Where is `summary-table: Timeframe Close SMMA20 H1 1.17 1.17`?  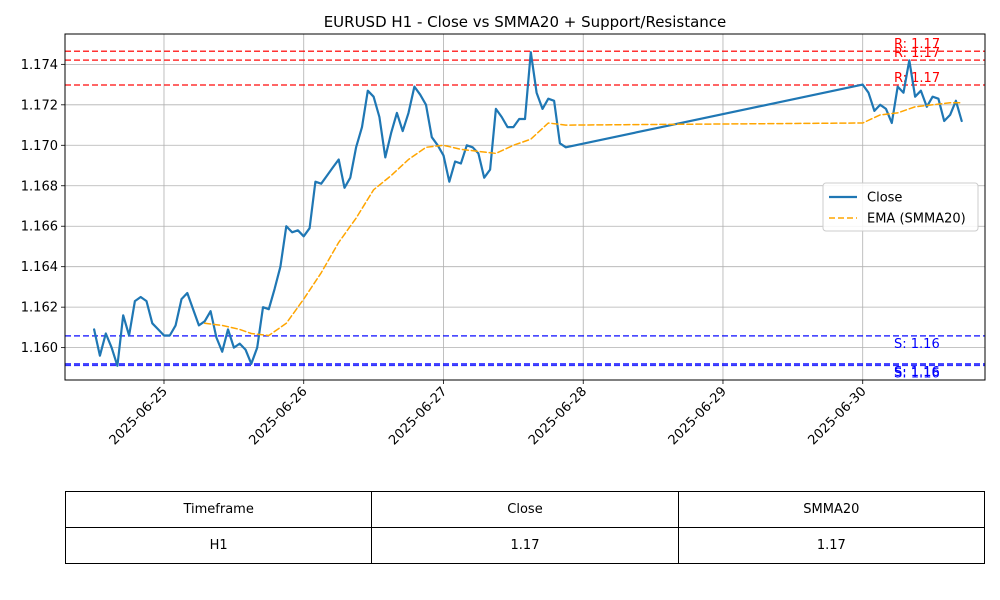 summary-table: Timeframe Close SMMA20 H1 1.17 1.17 is located at coordinates (525, 527).